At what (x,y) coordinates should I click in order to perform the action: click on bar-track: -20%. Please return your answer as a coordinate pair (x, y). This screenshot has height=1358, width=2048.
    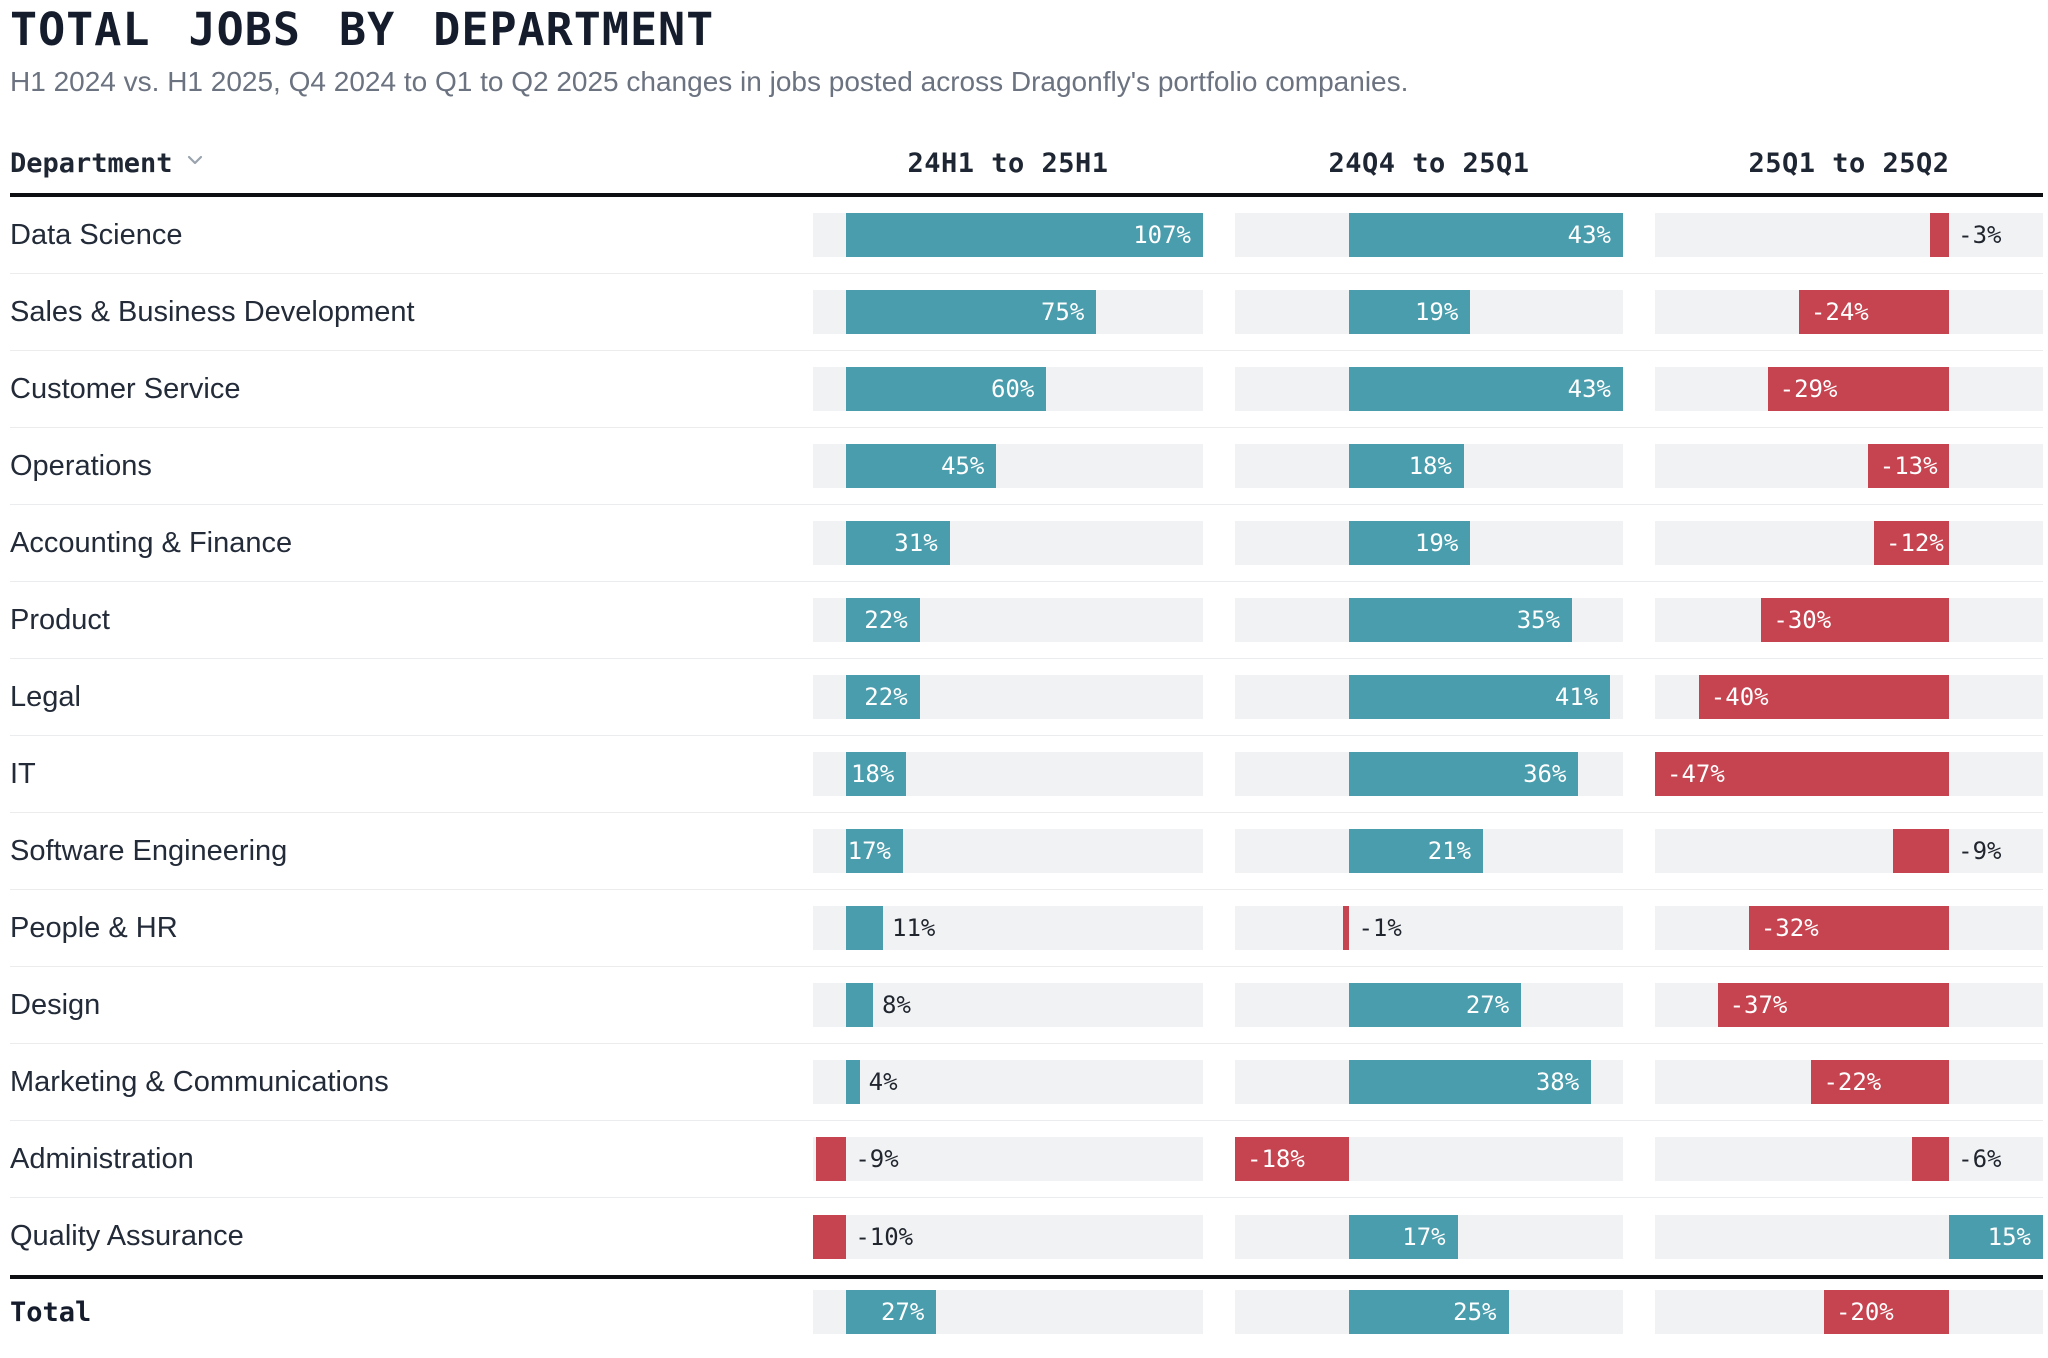
    Looking at the image, I should click on (1849, 1312).